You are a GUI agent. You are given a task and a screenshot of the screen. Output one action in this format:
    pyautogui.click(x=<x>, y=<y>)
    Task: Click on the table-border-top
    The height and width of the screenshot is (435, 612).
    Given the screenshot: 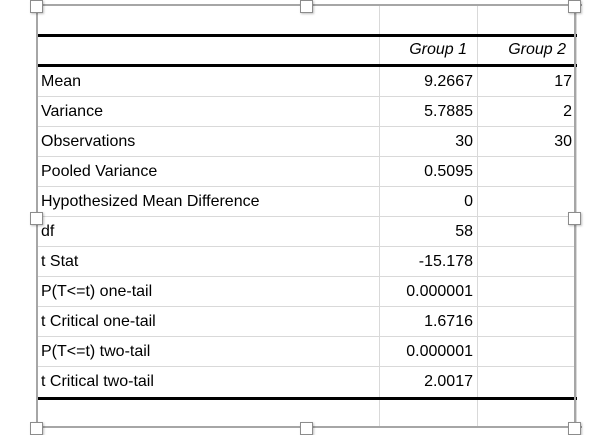 What is the action you would take?
    pyautogui.click(x=306, y=35)
    